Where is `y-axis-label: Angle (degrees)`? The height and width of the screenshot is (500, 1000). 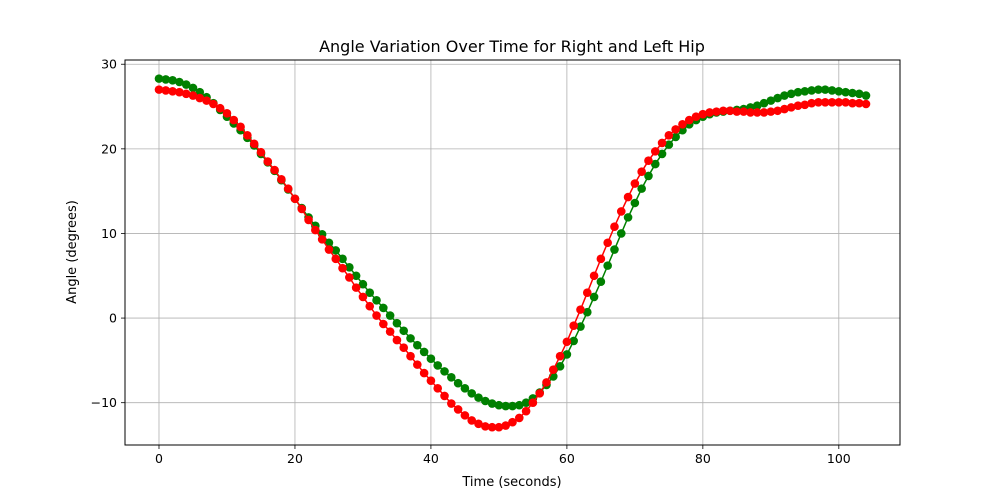
y-axis-label: Angle (degrees) is located at coordinates (72, 252).